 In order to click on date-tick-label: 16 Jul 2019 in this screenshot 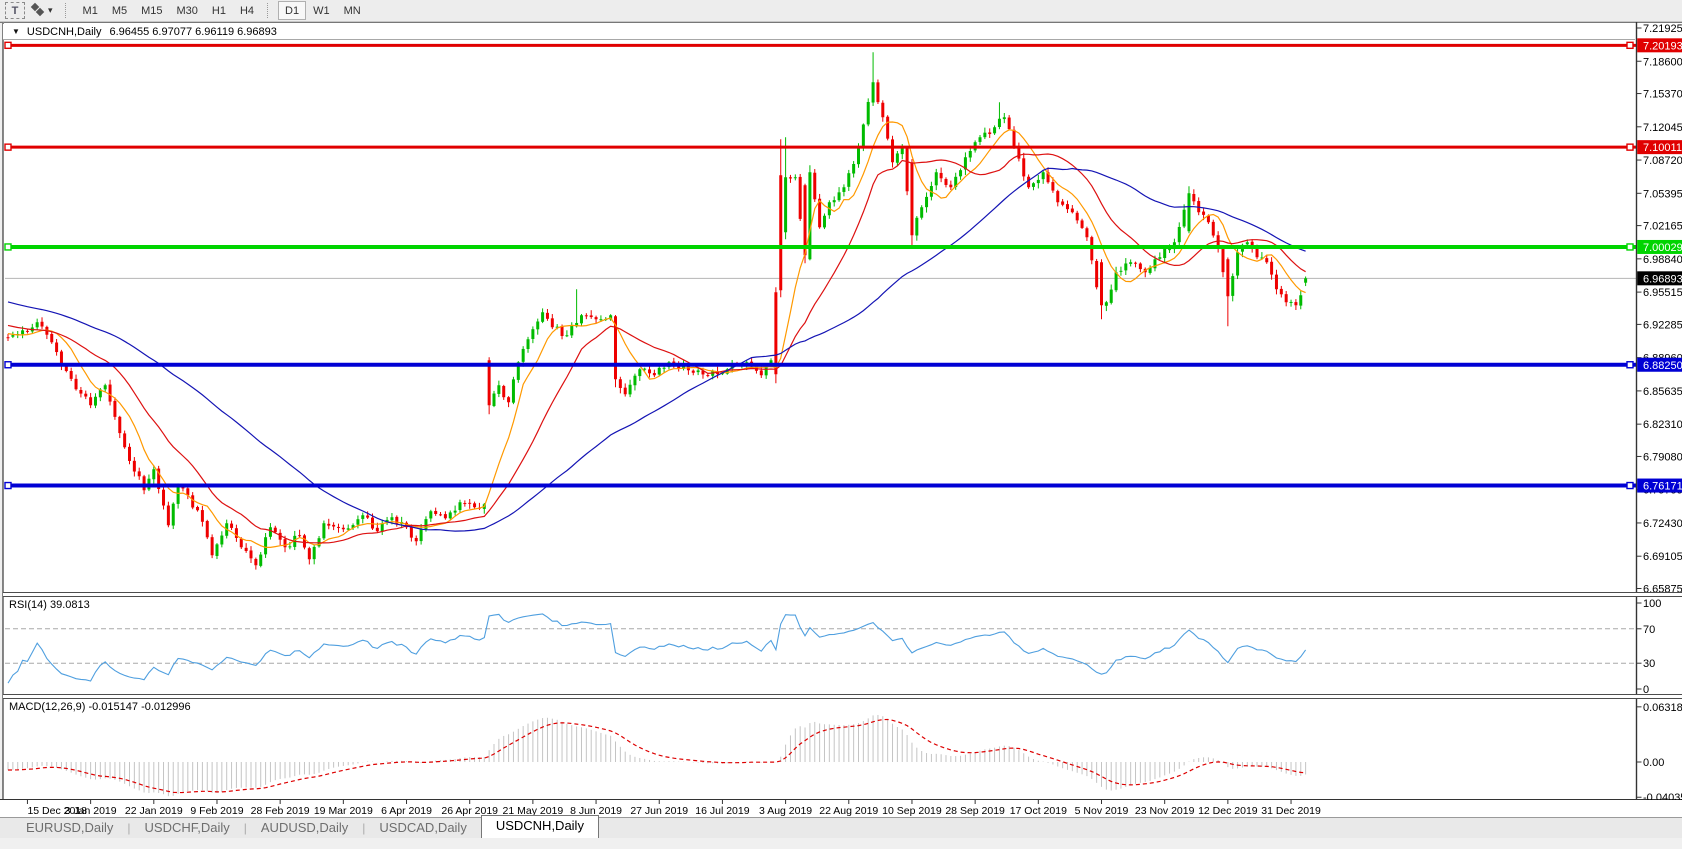, I will do `click(722, 811)`.